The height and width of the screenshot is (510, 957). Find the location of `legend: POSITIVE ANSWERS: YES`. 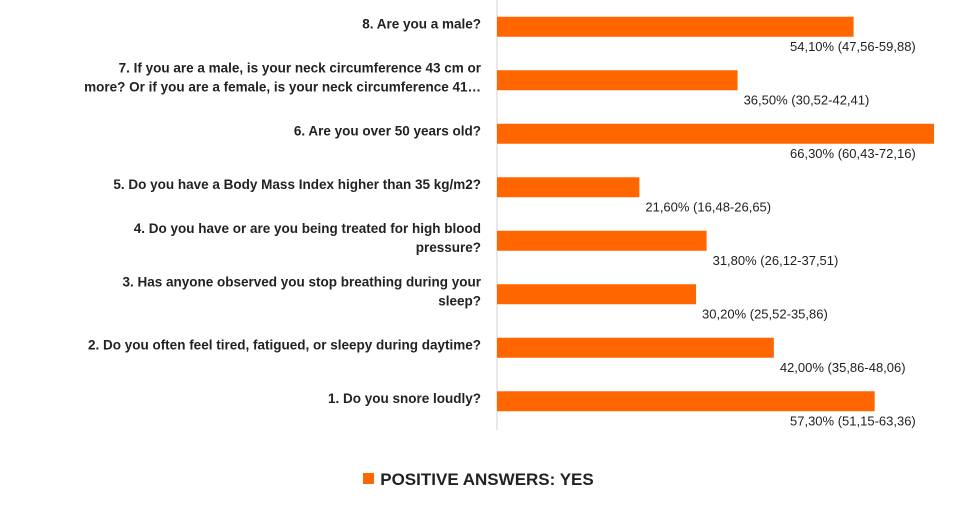

legend: POSITIVE ANSWERS: YES is located at coordinates (478, 480).